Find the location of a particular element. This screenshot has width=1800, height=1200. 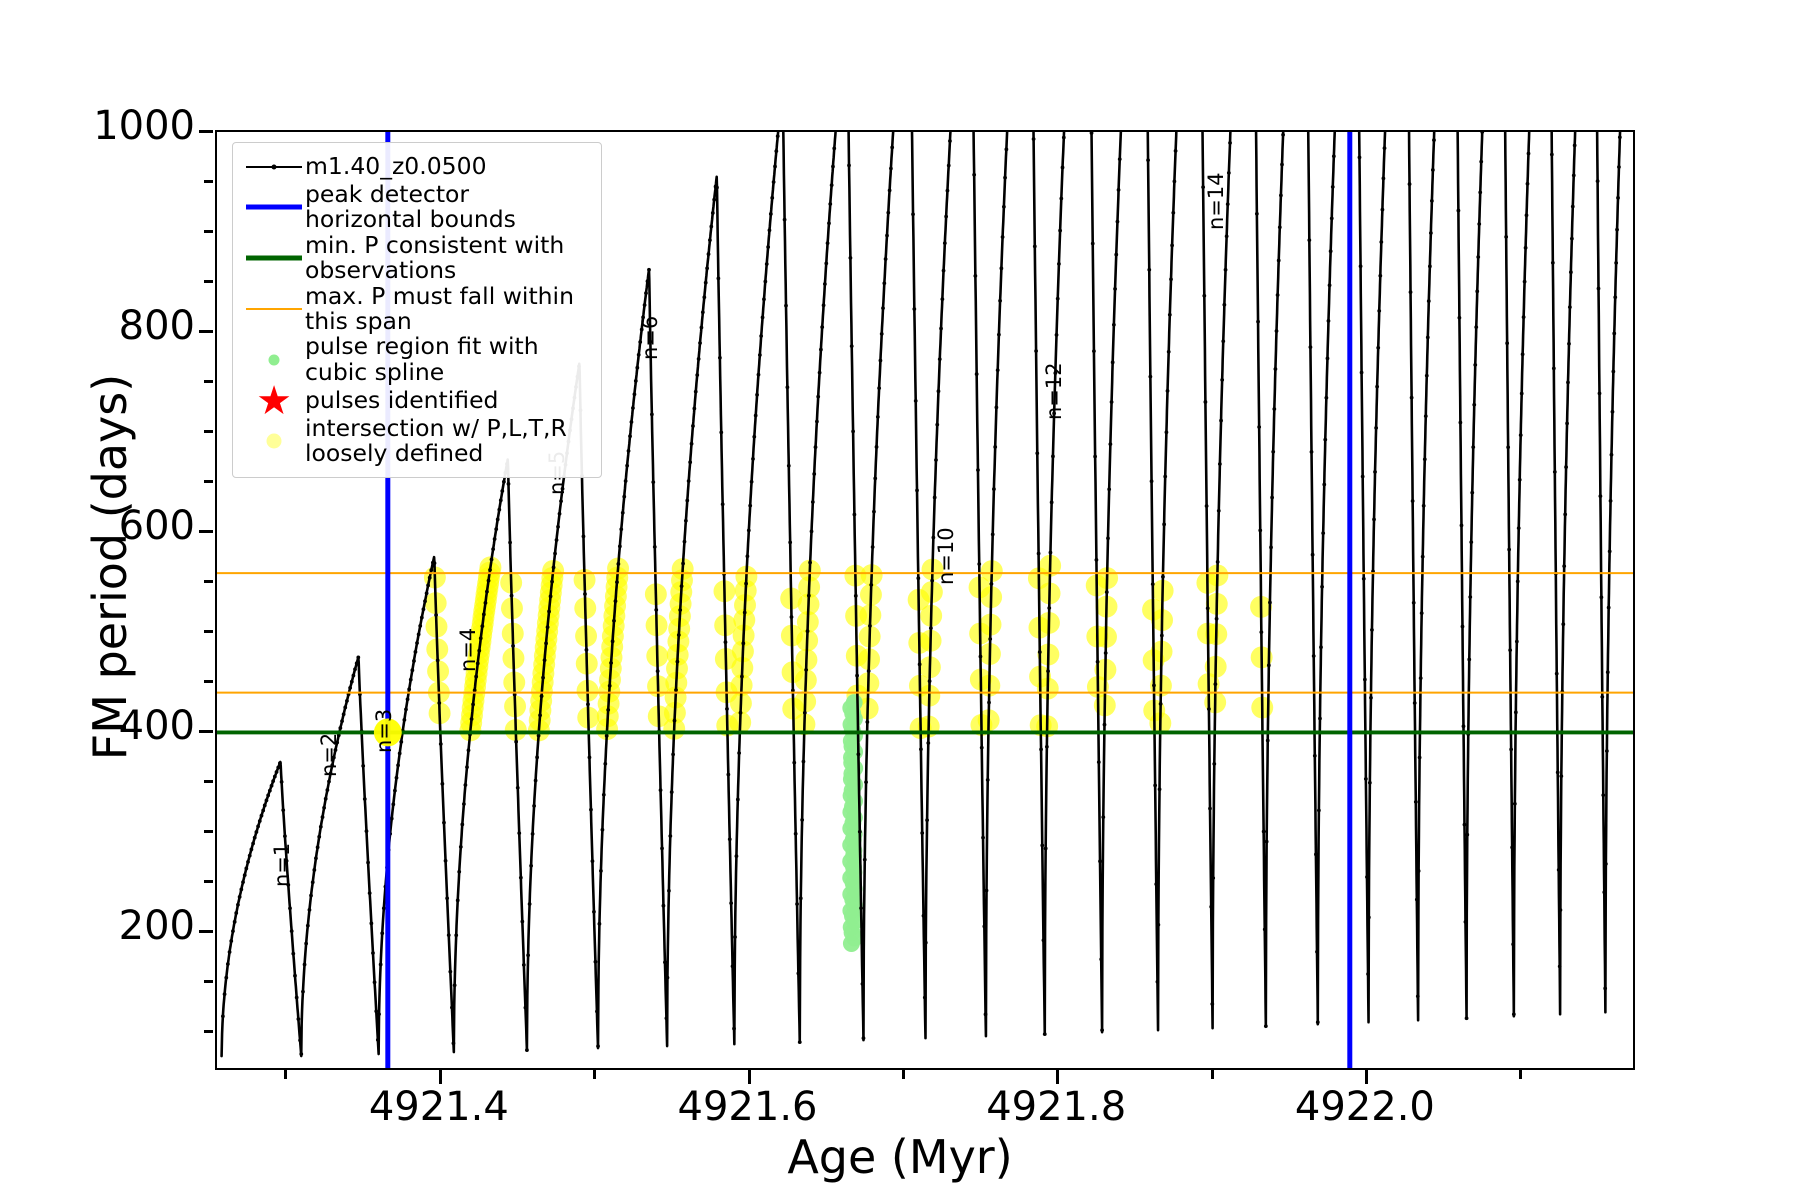

pulse-number-label: n=4 is located at coordinates (467, 649).